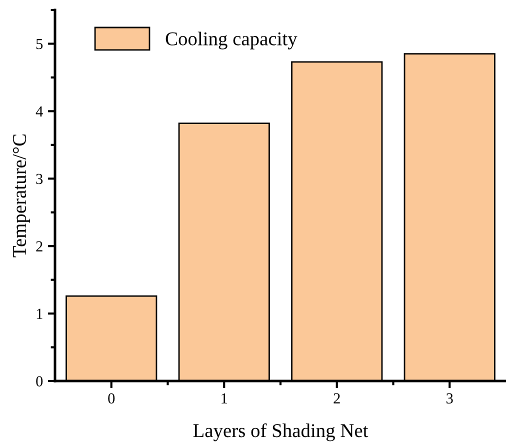 This screenshot has height=443, width=506. Describe the element at coordinates (449, 398) in the screenshot. I see `x-tick-label: 3` at that location.